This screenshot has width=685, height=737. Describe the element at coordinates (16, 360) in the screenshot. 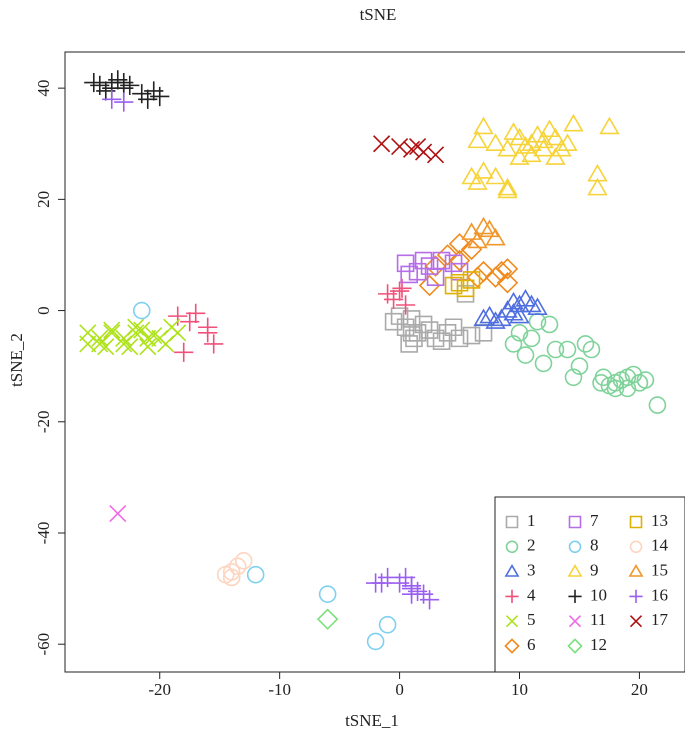

I see `y-axis-label: tSNE_2` at that location.